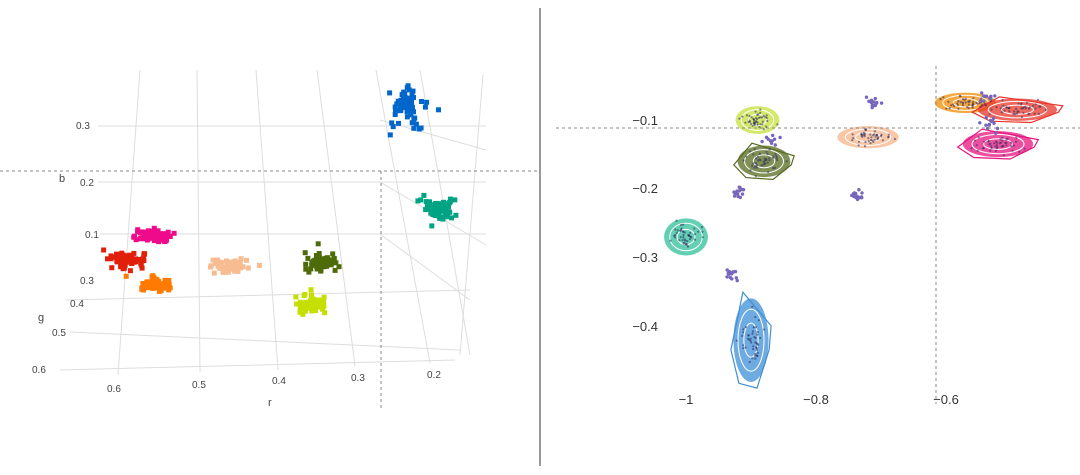 This screenshot has width=1080, height=475. I want to click on cluster-ellipse-outer, so click(686, 237).